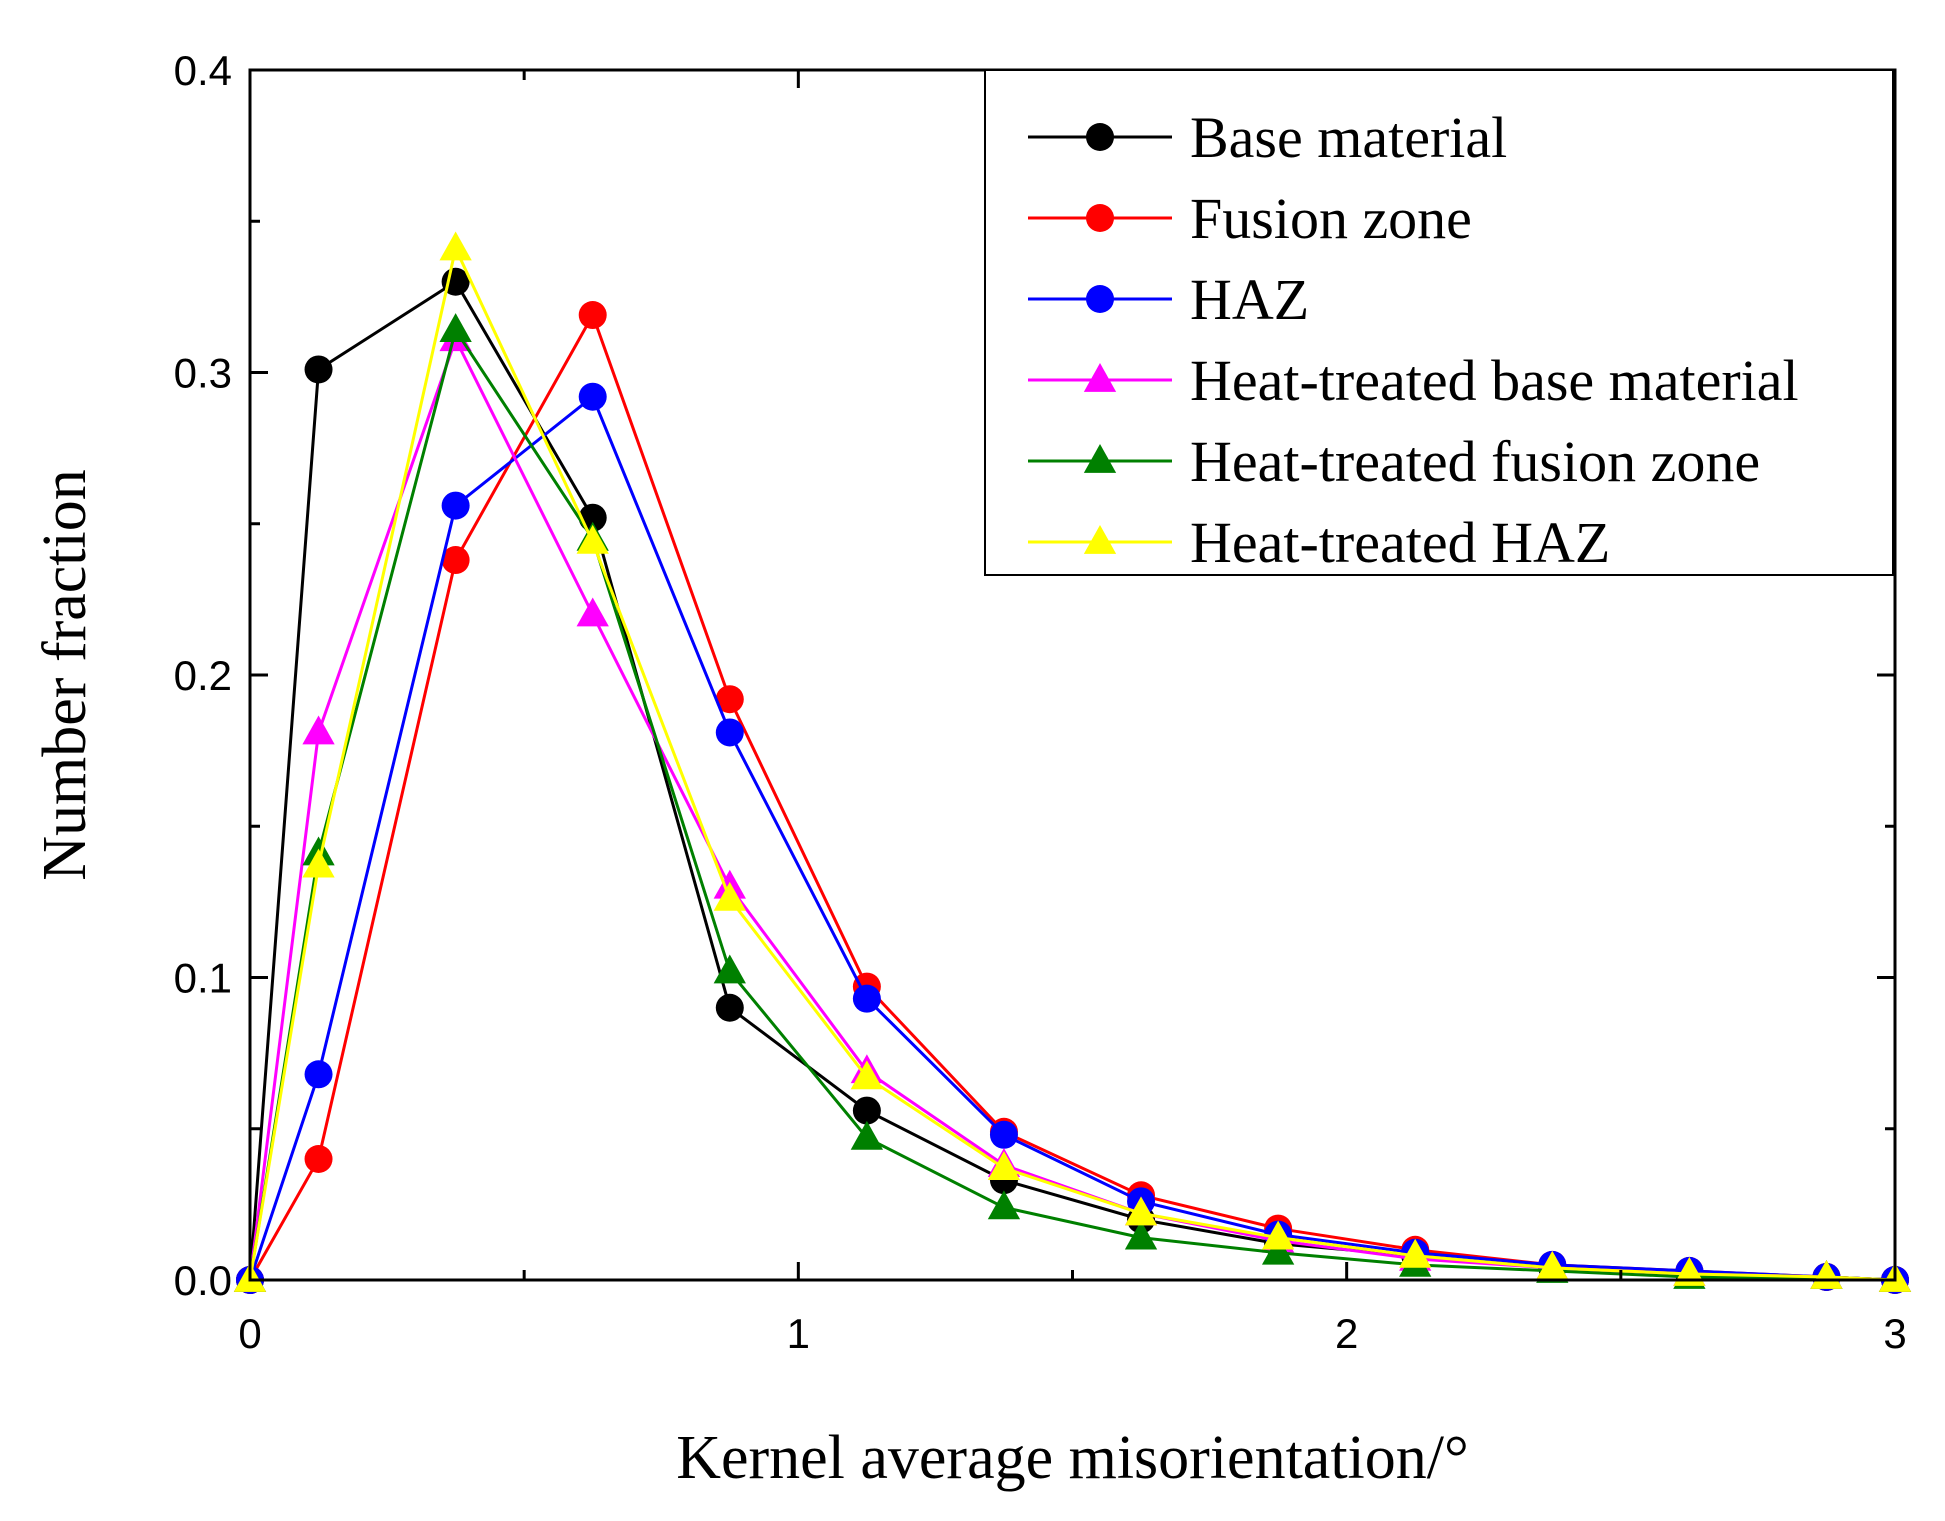 The height and width of the screenshot is (1521, 1945). I want to click on legend-label: Heat-treated HAZ, so click(1400, 542).